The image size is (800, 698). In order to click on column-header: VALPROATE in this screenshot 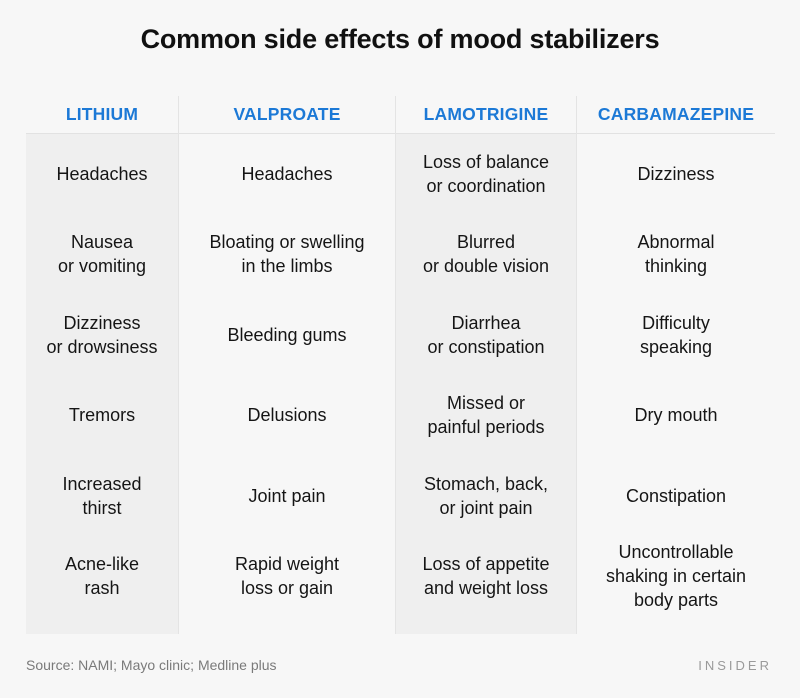, I will do `click(287, 115)`.